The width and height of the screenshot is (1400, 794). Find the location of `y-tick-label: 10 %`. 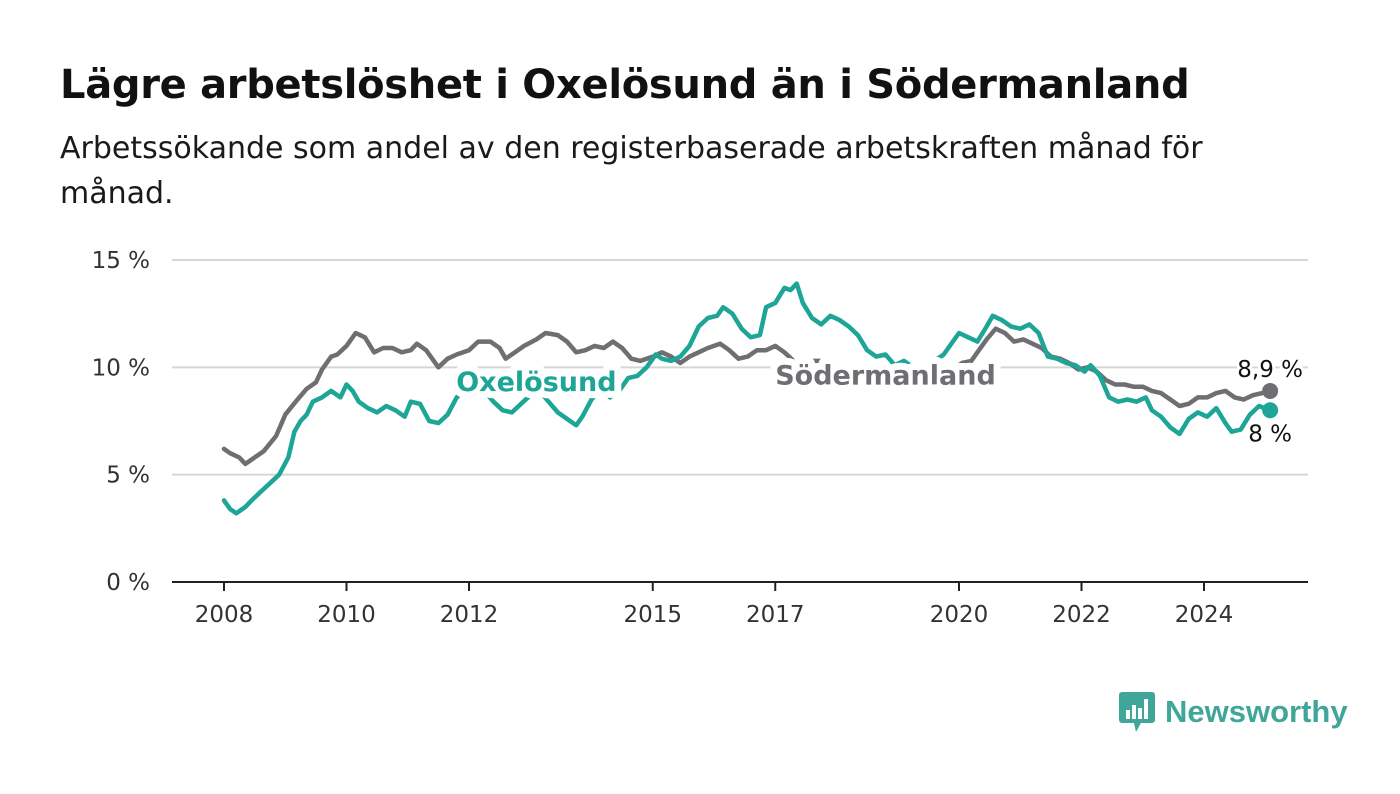

y-tick-label: 10 % is located at coordinates (121, 368).